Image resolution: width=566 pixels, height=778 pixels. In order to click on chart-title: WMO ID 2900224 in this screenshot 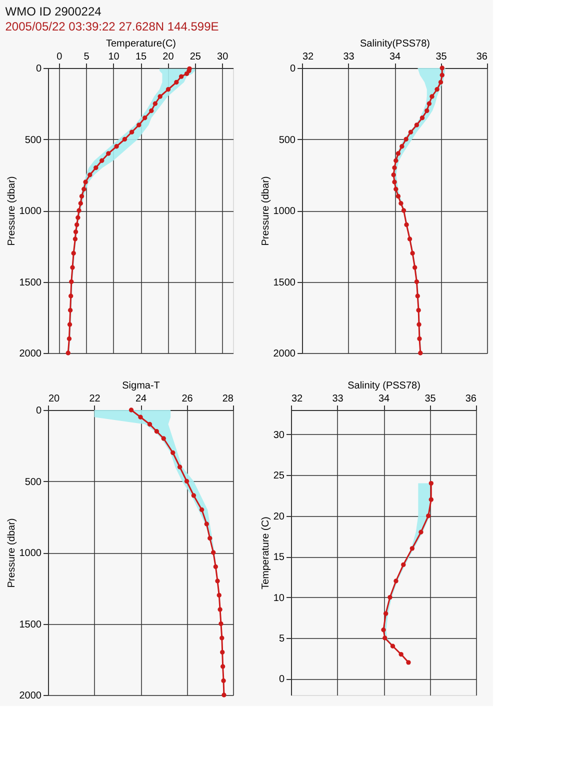, I will do `click(53, 11)`.